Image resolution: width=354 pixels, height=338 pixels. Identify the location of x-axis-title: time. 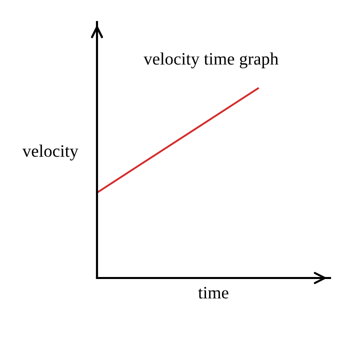
(213, 292).